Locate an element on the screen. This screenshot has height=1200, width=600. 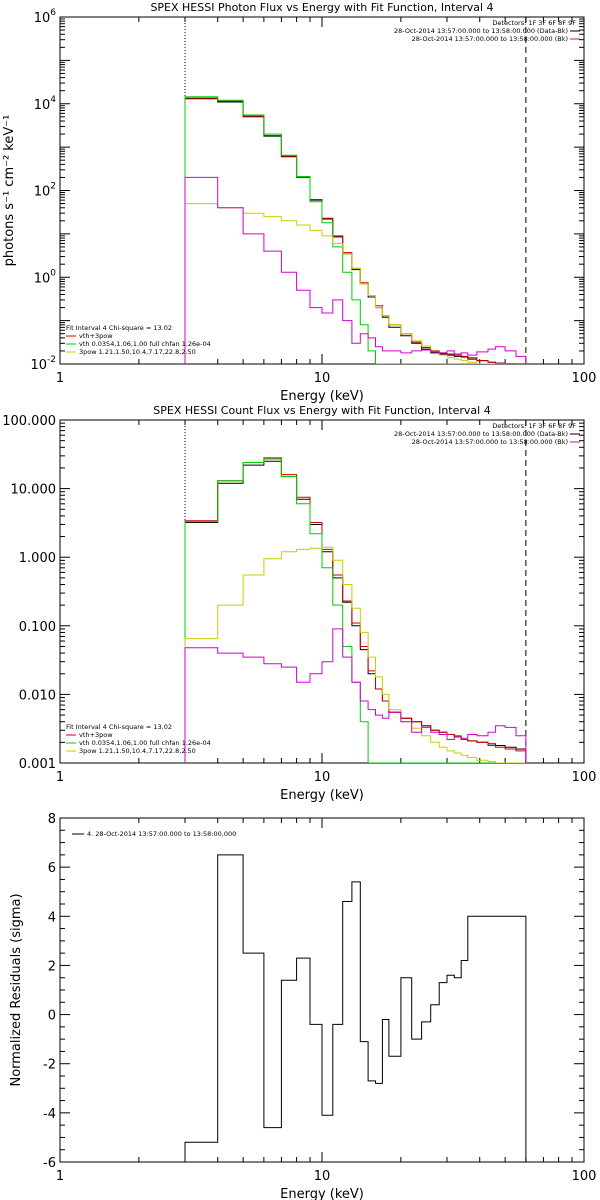
y-tick-label: 100.000 is located at coordinates (29, 421).